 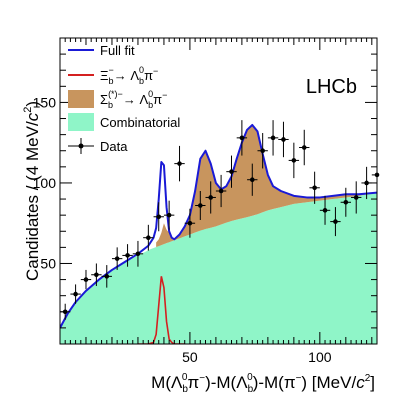 I want to click on legend-entry: Σb(*)−→ Λb0π−, so click(x=117, y=99).